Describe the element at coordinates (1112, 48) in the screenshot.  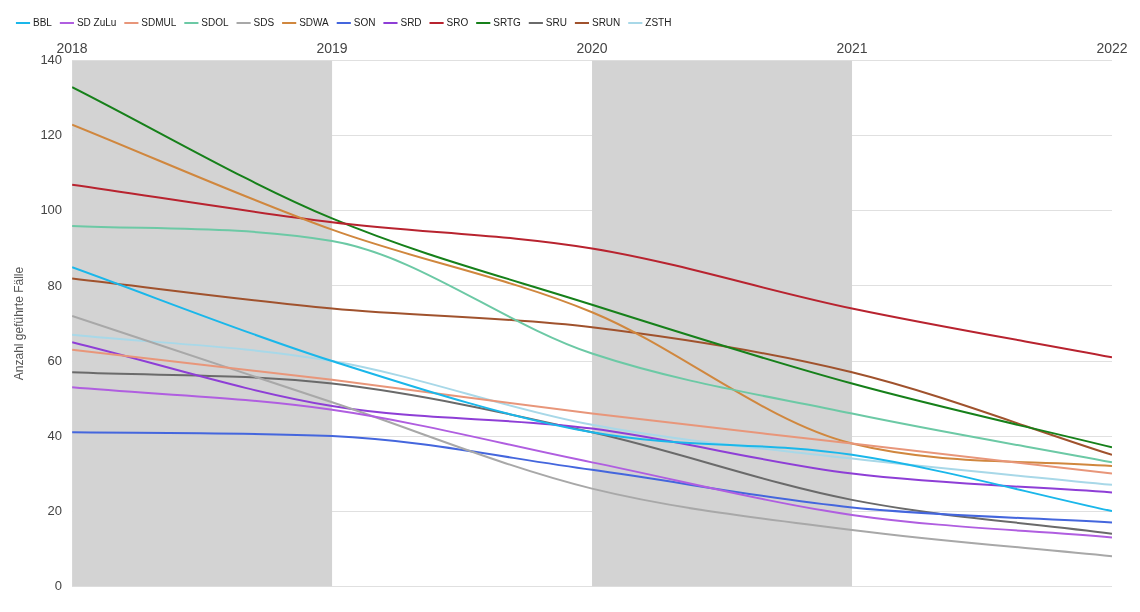
I see `x-tick-label: 2022` at that location.